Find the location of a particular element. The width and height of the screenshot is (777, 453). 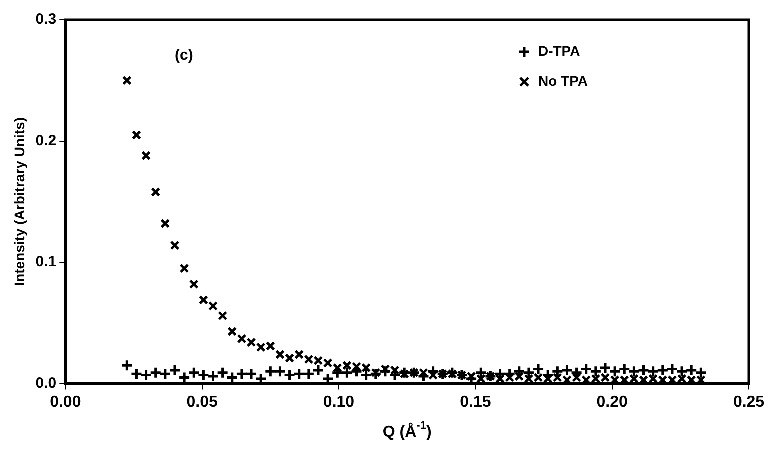

y-tick-label: 0.0 is located at coordinates (46, 383).